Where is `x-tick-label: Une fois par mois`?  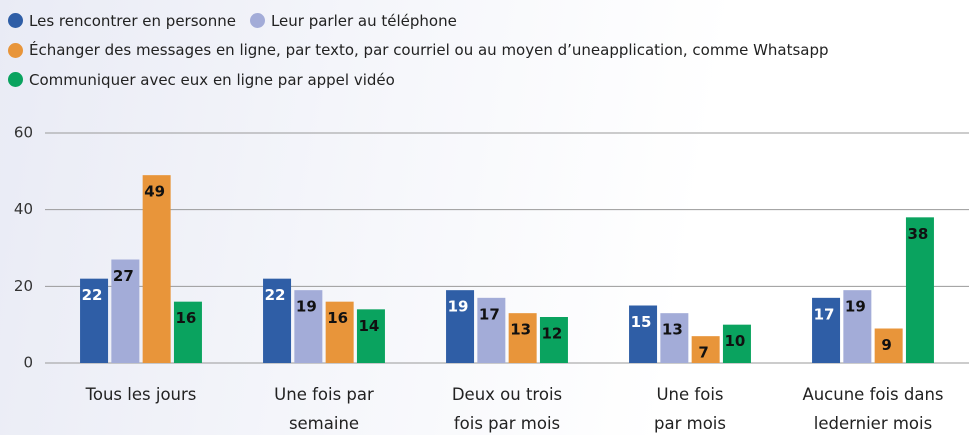 x-tick-label: Une fois par mois is located at coordinates (690, 409).